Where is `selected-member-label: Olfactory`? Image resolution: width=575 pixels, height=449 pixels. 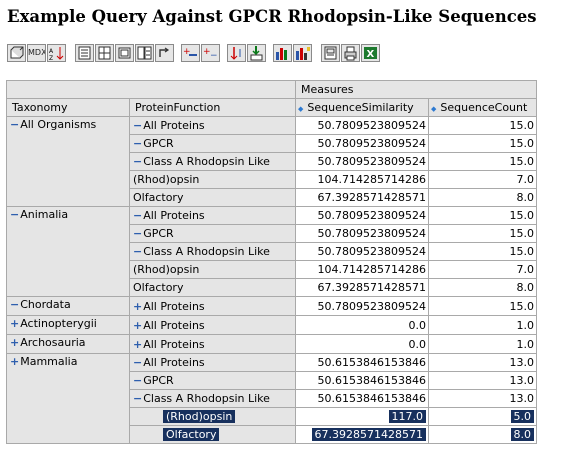 selected-member-label: Olfactory is located at coordinates (191, 434).